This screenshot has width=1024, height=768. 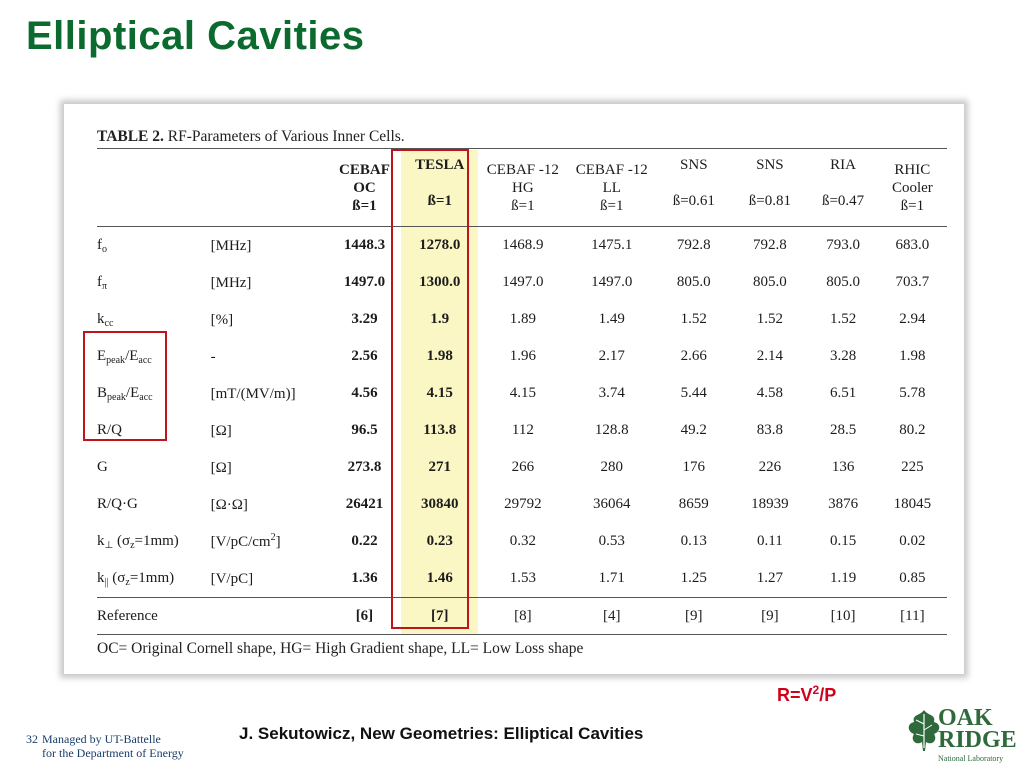 What do you see at coordinates (253, 394) in the screenshot?
I see `unit-cell: [mT/(MV/m)]` at bounding box center [253, 394].